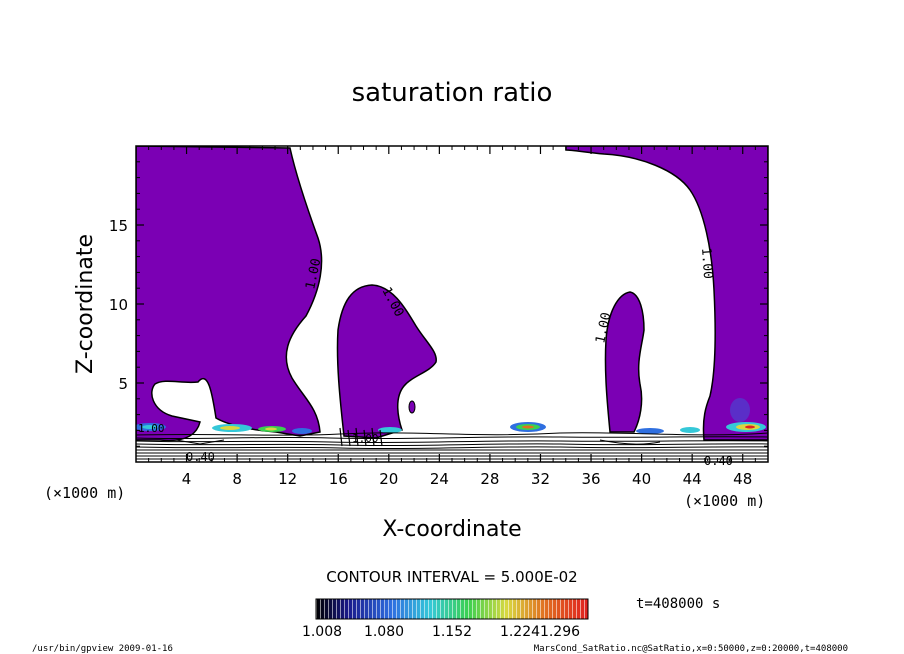 The width and height of the screenshot is (904, 654). What do you see at coordinates (692, 479) in the screenshot?
I see `x-tick-label: 44` at bounding box center [692, 479].